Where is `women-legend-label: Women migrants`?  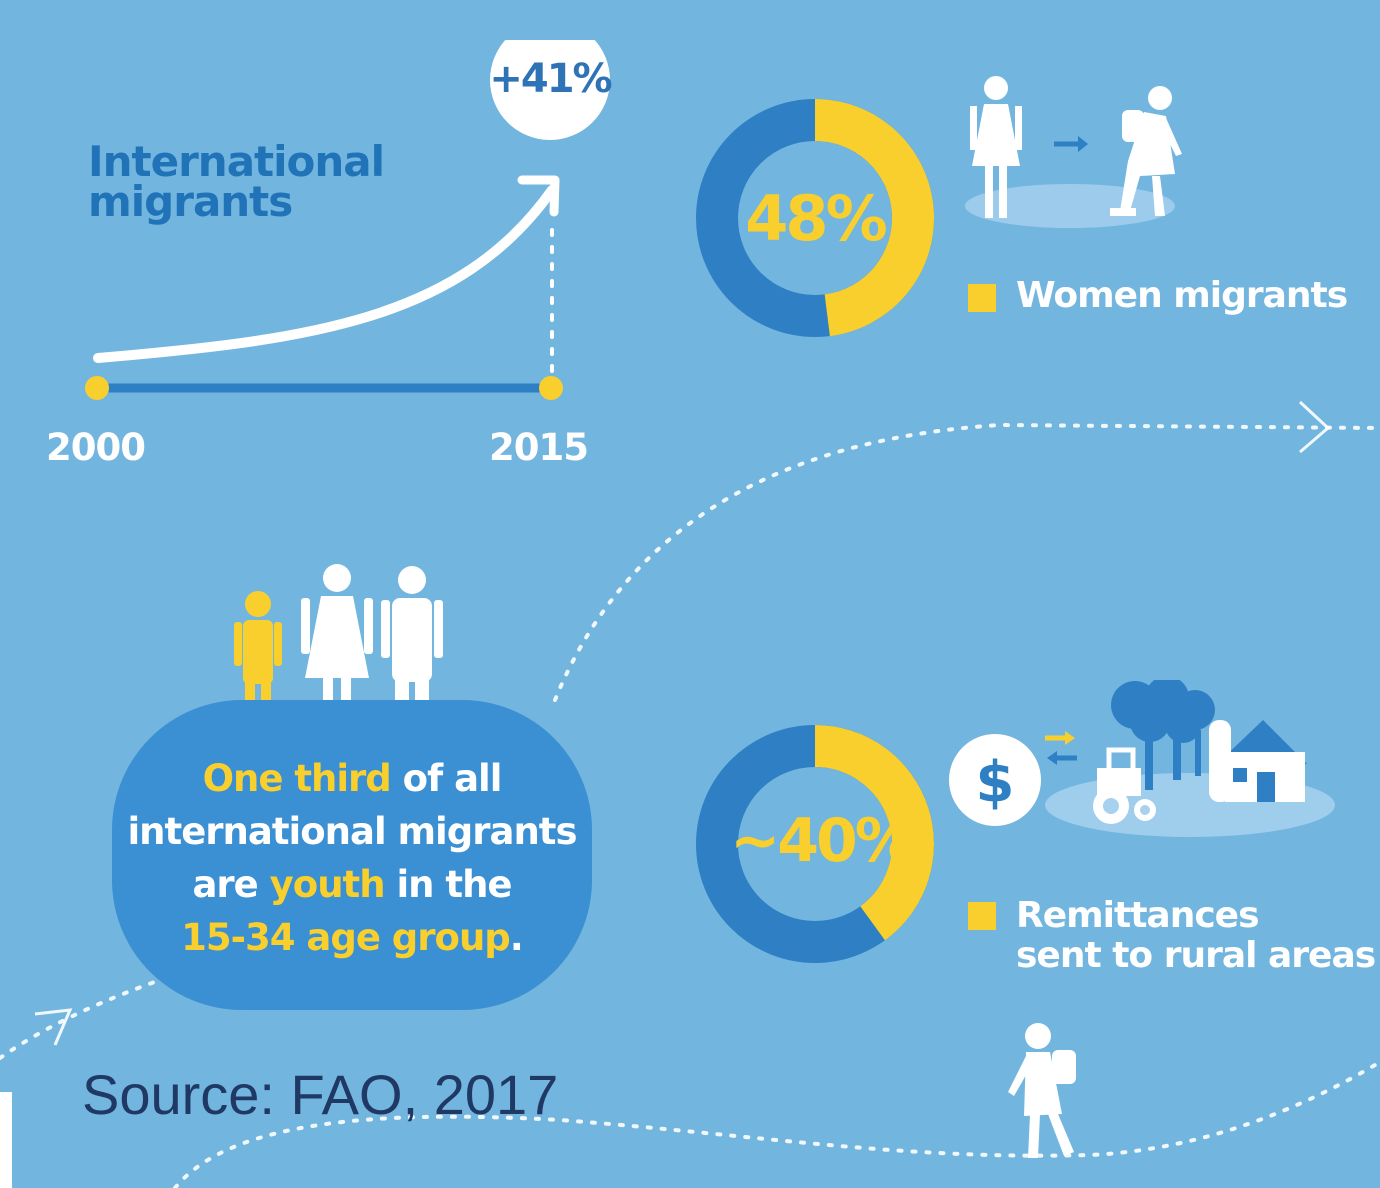 women-legend-label: Women migrants is located at coordinates (1182, 295).